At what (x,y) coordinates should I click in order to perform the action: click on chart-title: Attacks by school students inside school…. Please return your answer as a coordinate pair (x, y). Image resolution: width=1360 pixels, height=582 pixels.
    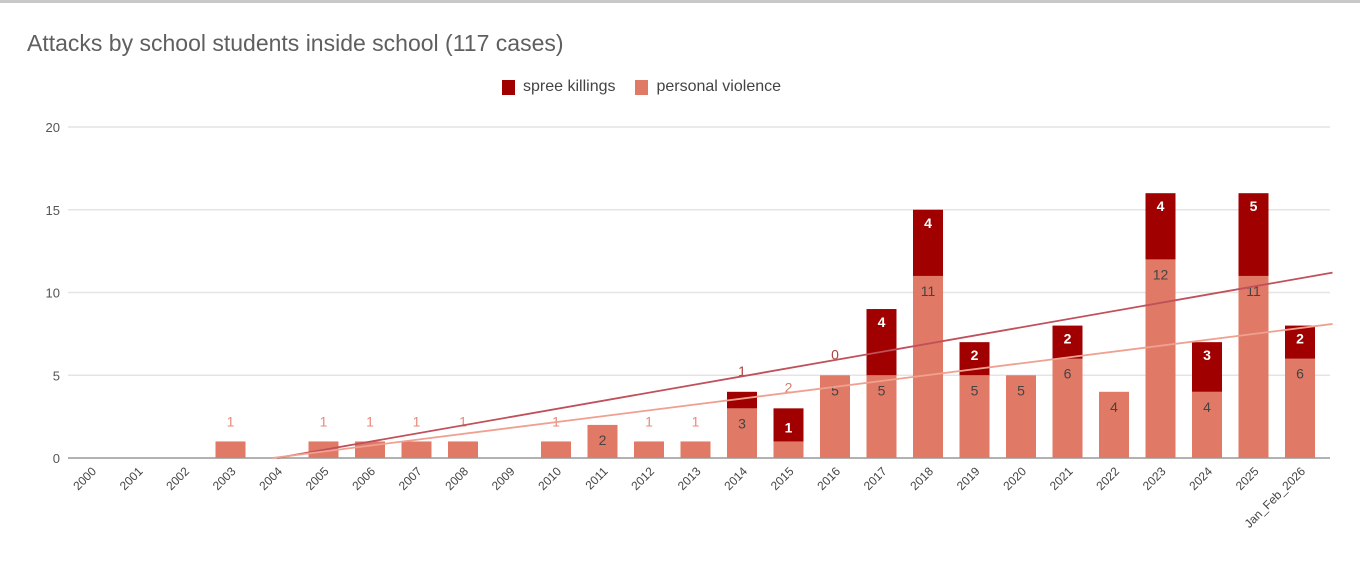
    Looking at the image, I should click on (295, 43).